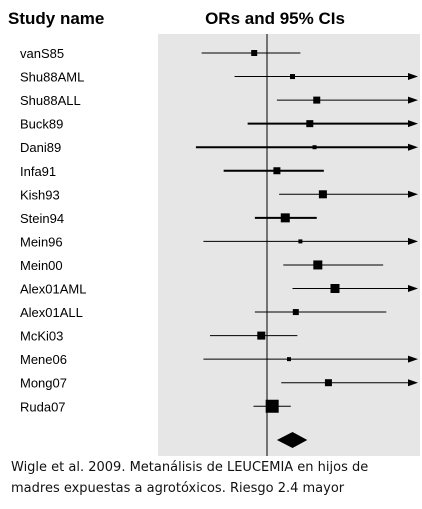 This screenshot has width=422, height=509. Describe the element at coordinates (42, 53) in the screenshot. I see `study-label: vanS85` at that location.